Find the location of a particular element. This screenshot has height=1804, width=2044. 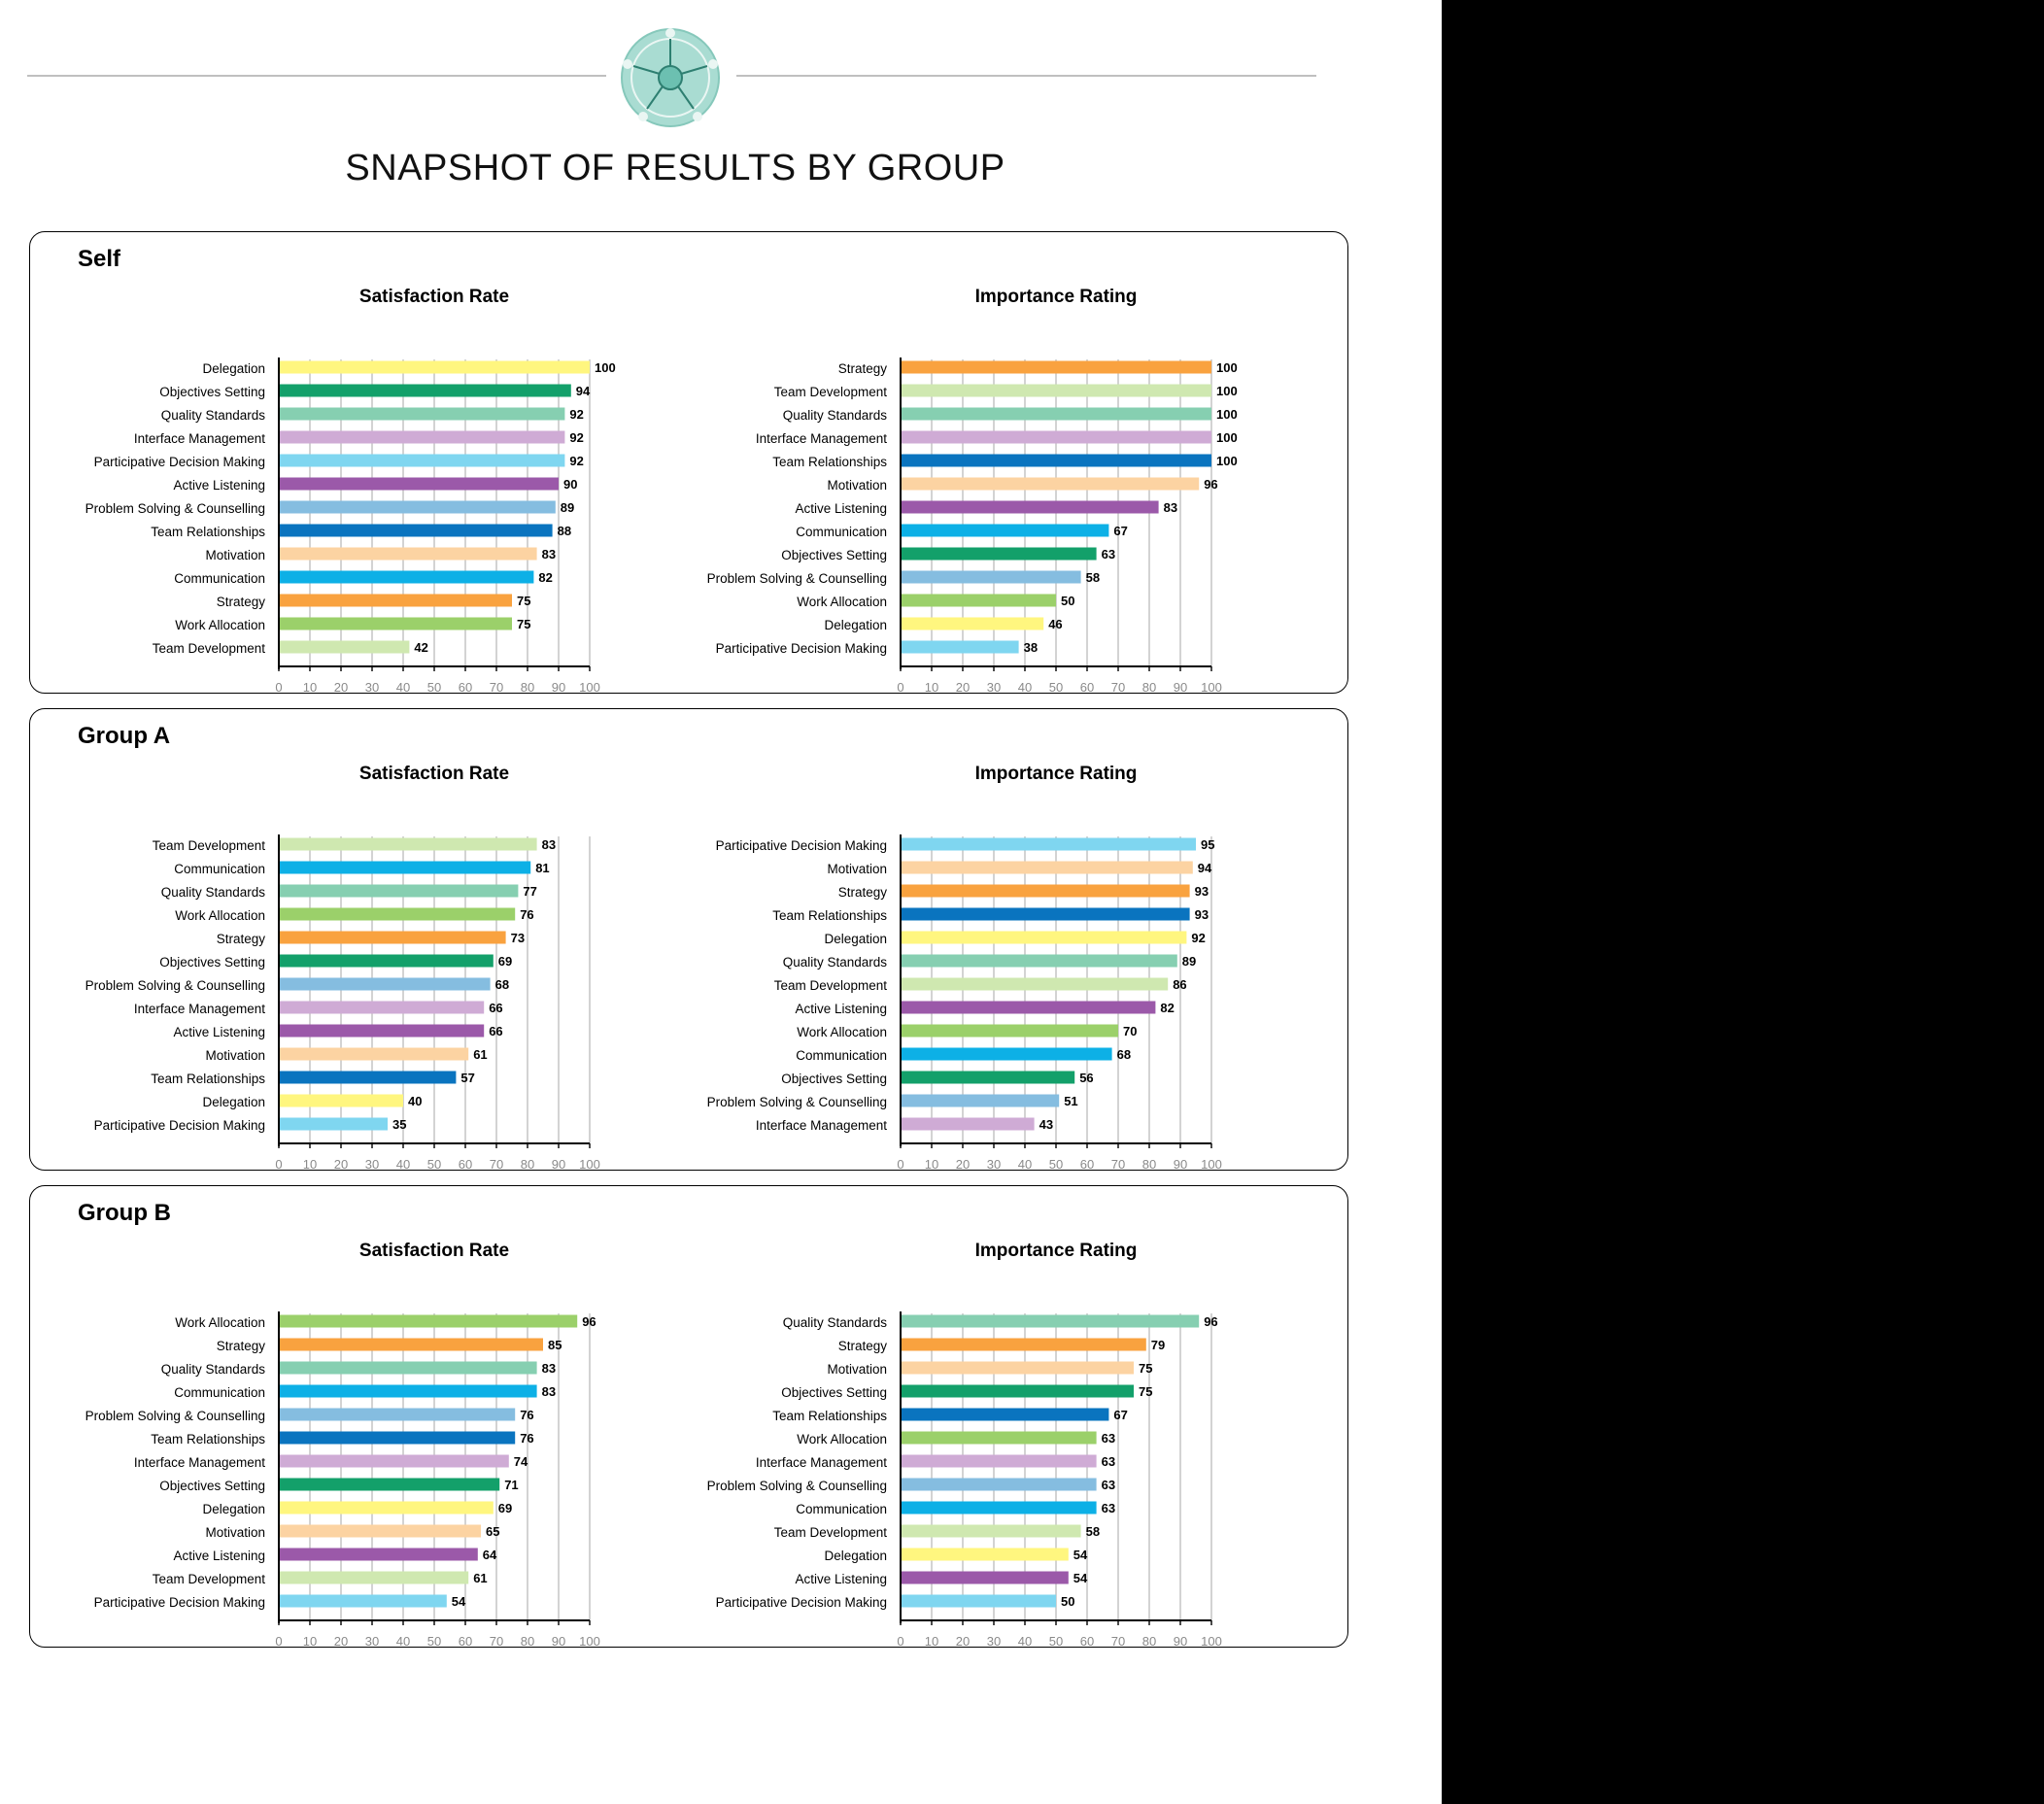

x-tick-label: 60 is located at coordinates (466, 687).